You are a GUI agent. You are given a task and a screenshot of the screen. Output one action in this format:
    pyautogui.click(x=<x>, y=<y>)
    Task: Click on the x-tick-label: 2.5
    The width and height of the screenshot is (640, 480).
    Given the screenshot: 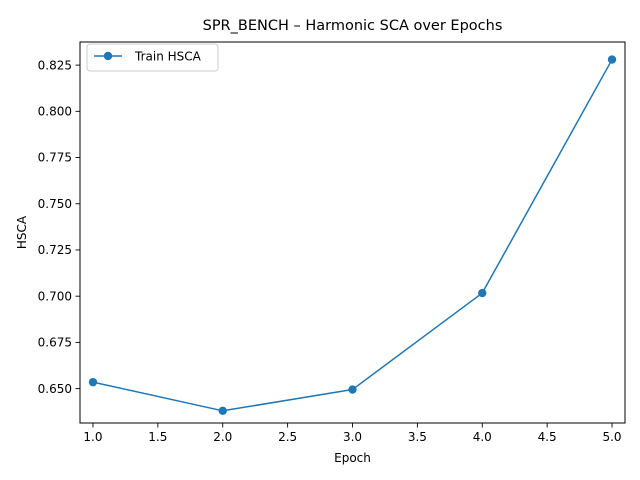 What is the action you would take?
    pyautogui.click(x=287, y=437)
    